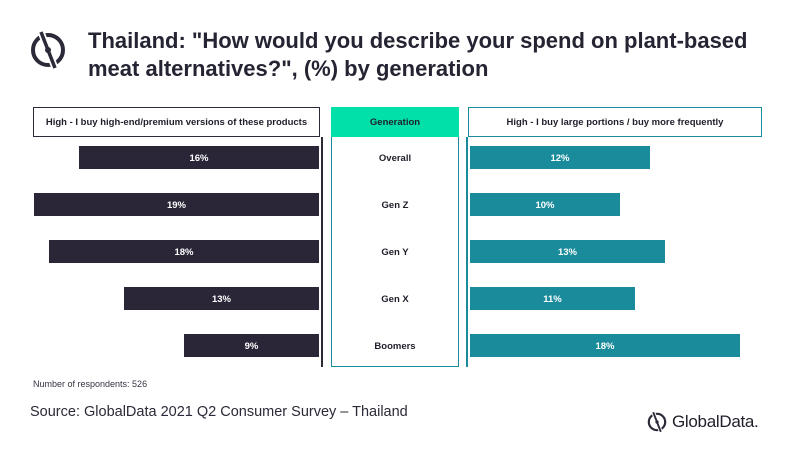 Image resolution: width=800 pixels, height=450 pixels. Describe the element at coordinates (395, 122) in the screenshot. I see `generation-header: Generation` at that location.